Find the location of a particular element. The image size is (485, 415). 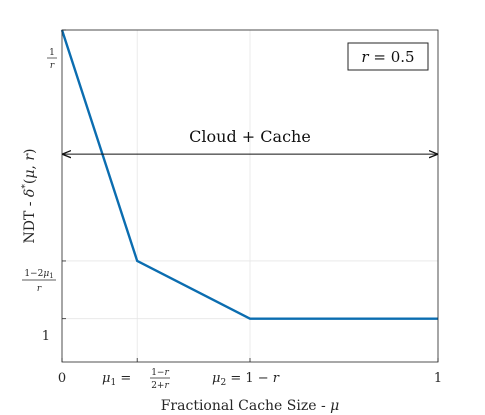

x-tick-label-1: 1 is located at coordinates (438, 378).